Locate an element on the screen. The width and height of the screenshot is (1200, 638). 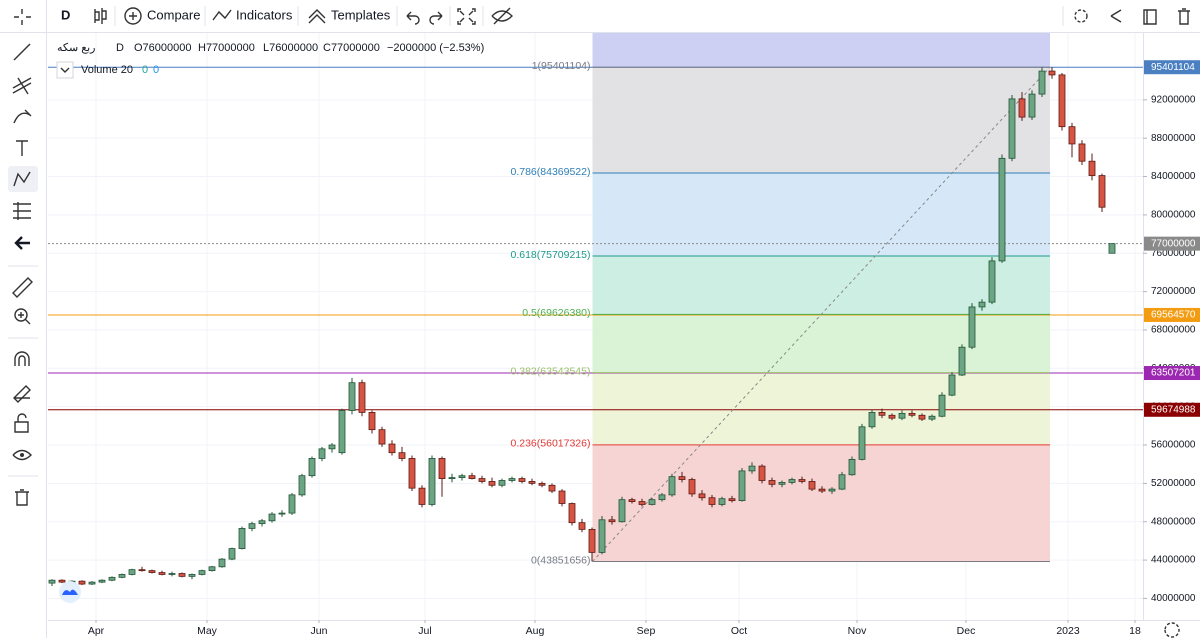
legend-toggle is located at coordinates (65, 70).